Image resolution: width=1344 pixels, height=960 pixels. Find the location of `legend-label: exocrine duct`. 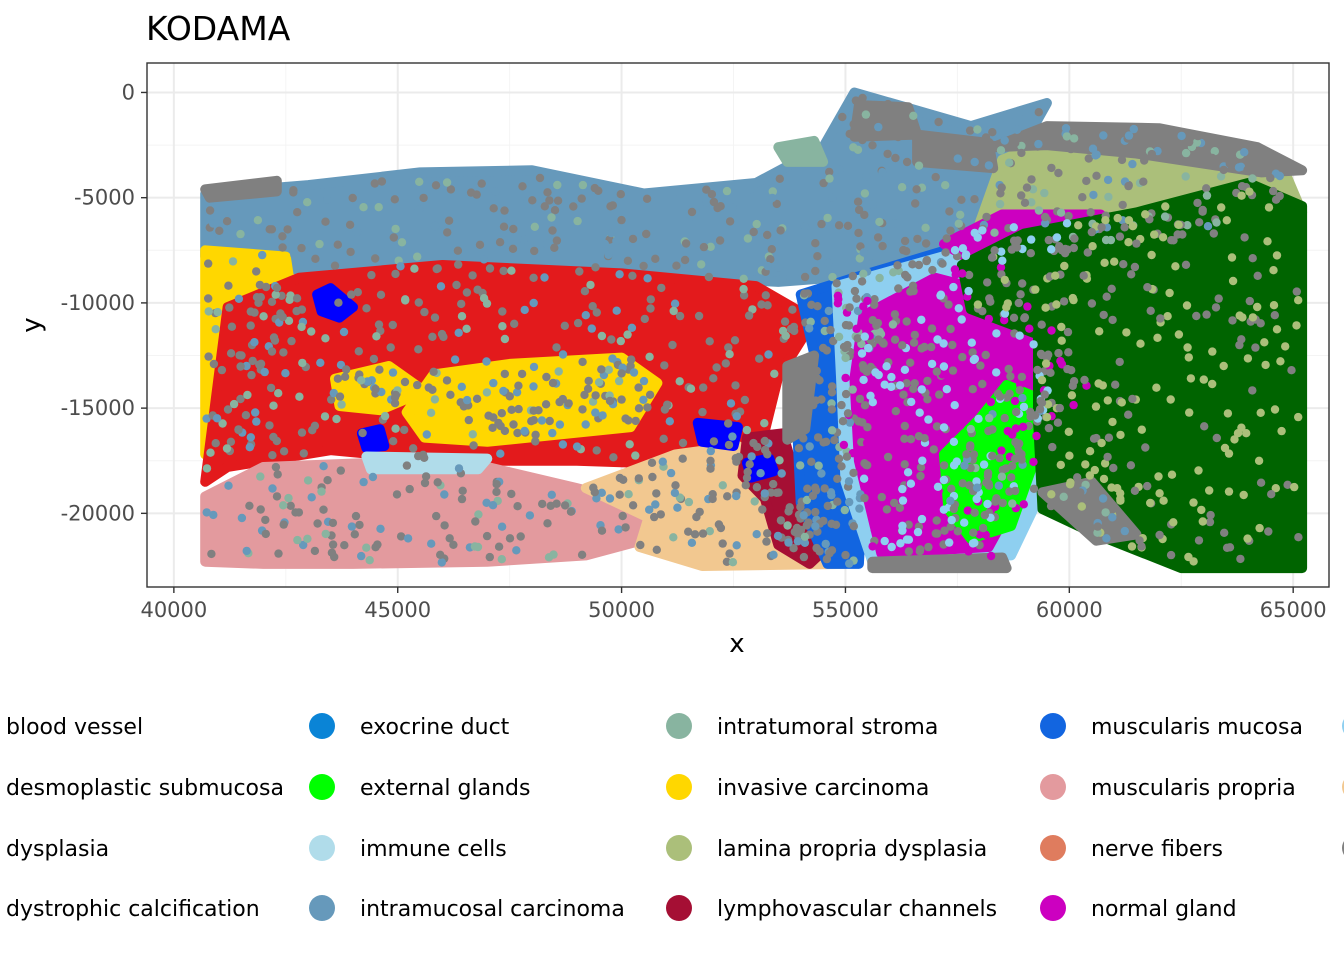

legend-label: exocrine duct is located at coordinates (435, 727).